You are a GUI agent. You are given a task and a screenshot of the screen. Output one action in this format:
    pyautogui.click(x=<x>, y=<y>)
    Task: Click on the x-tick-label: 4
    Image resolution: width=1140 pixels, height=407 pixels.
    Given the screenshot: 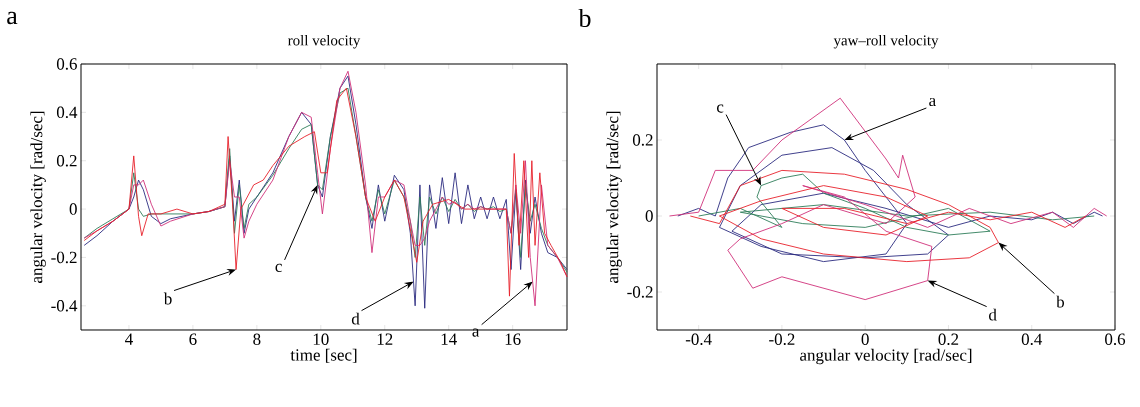 What is the action you would take?
    pyautogui.click(x=129, y=339)
    